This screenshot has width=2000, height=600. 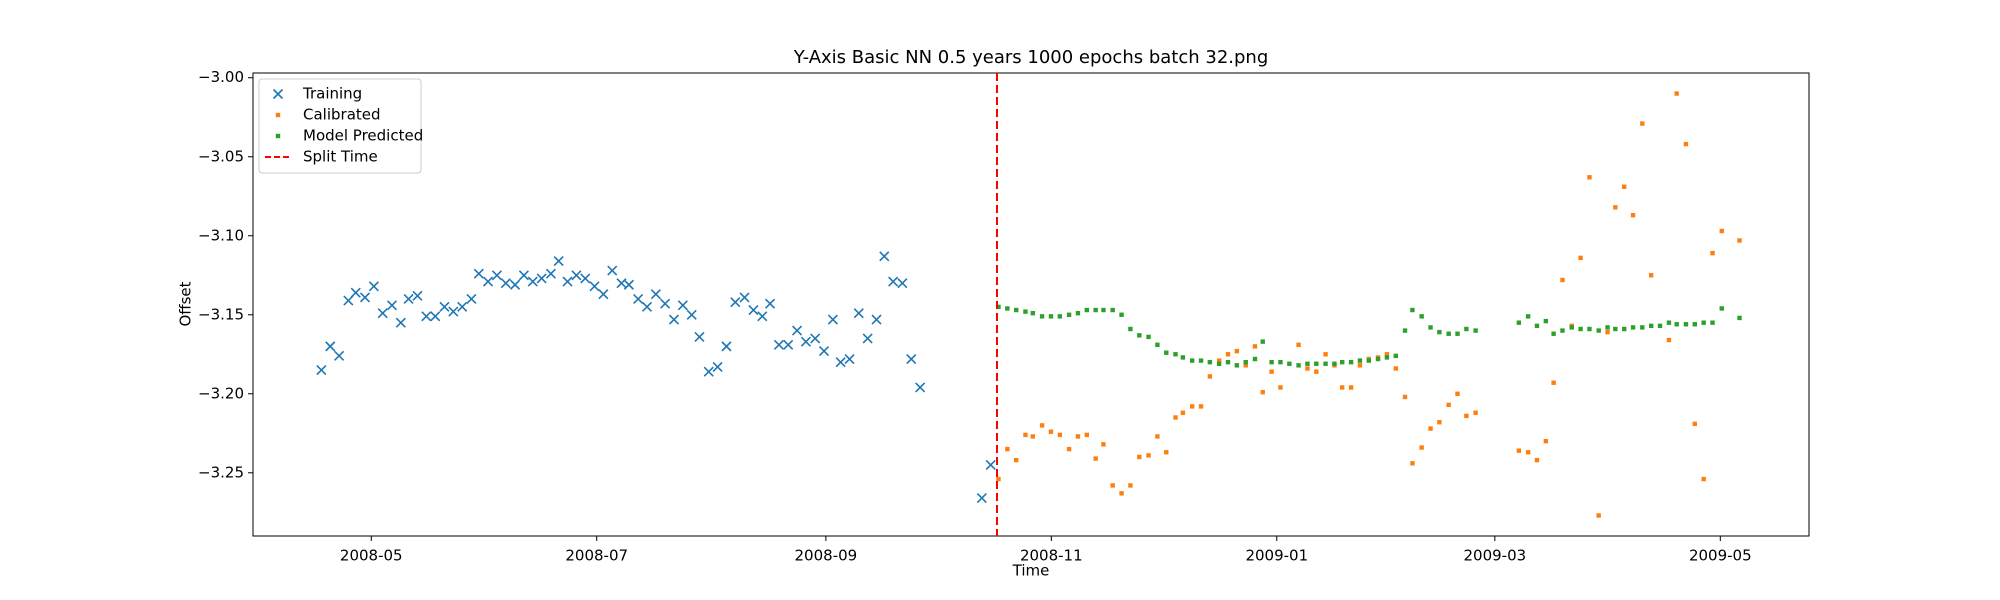 I want to click on legend-box, so click(x=340, y=126).